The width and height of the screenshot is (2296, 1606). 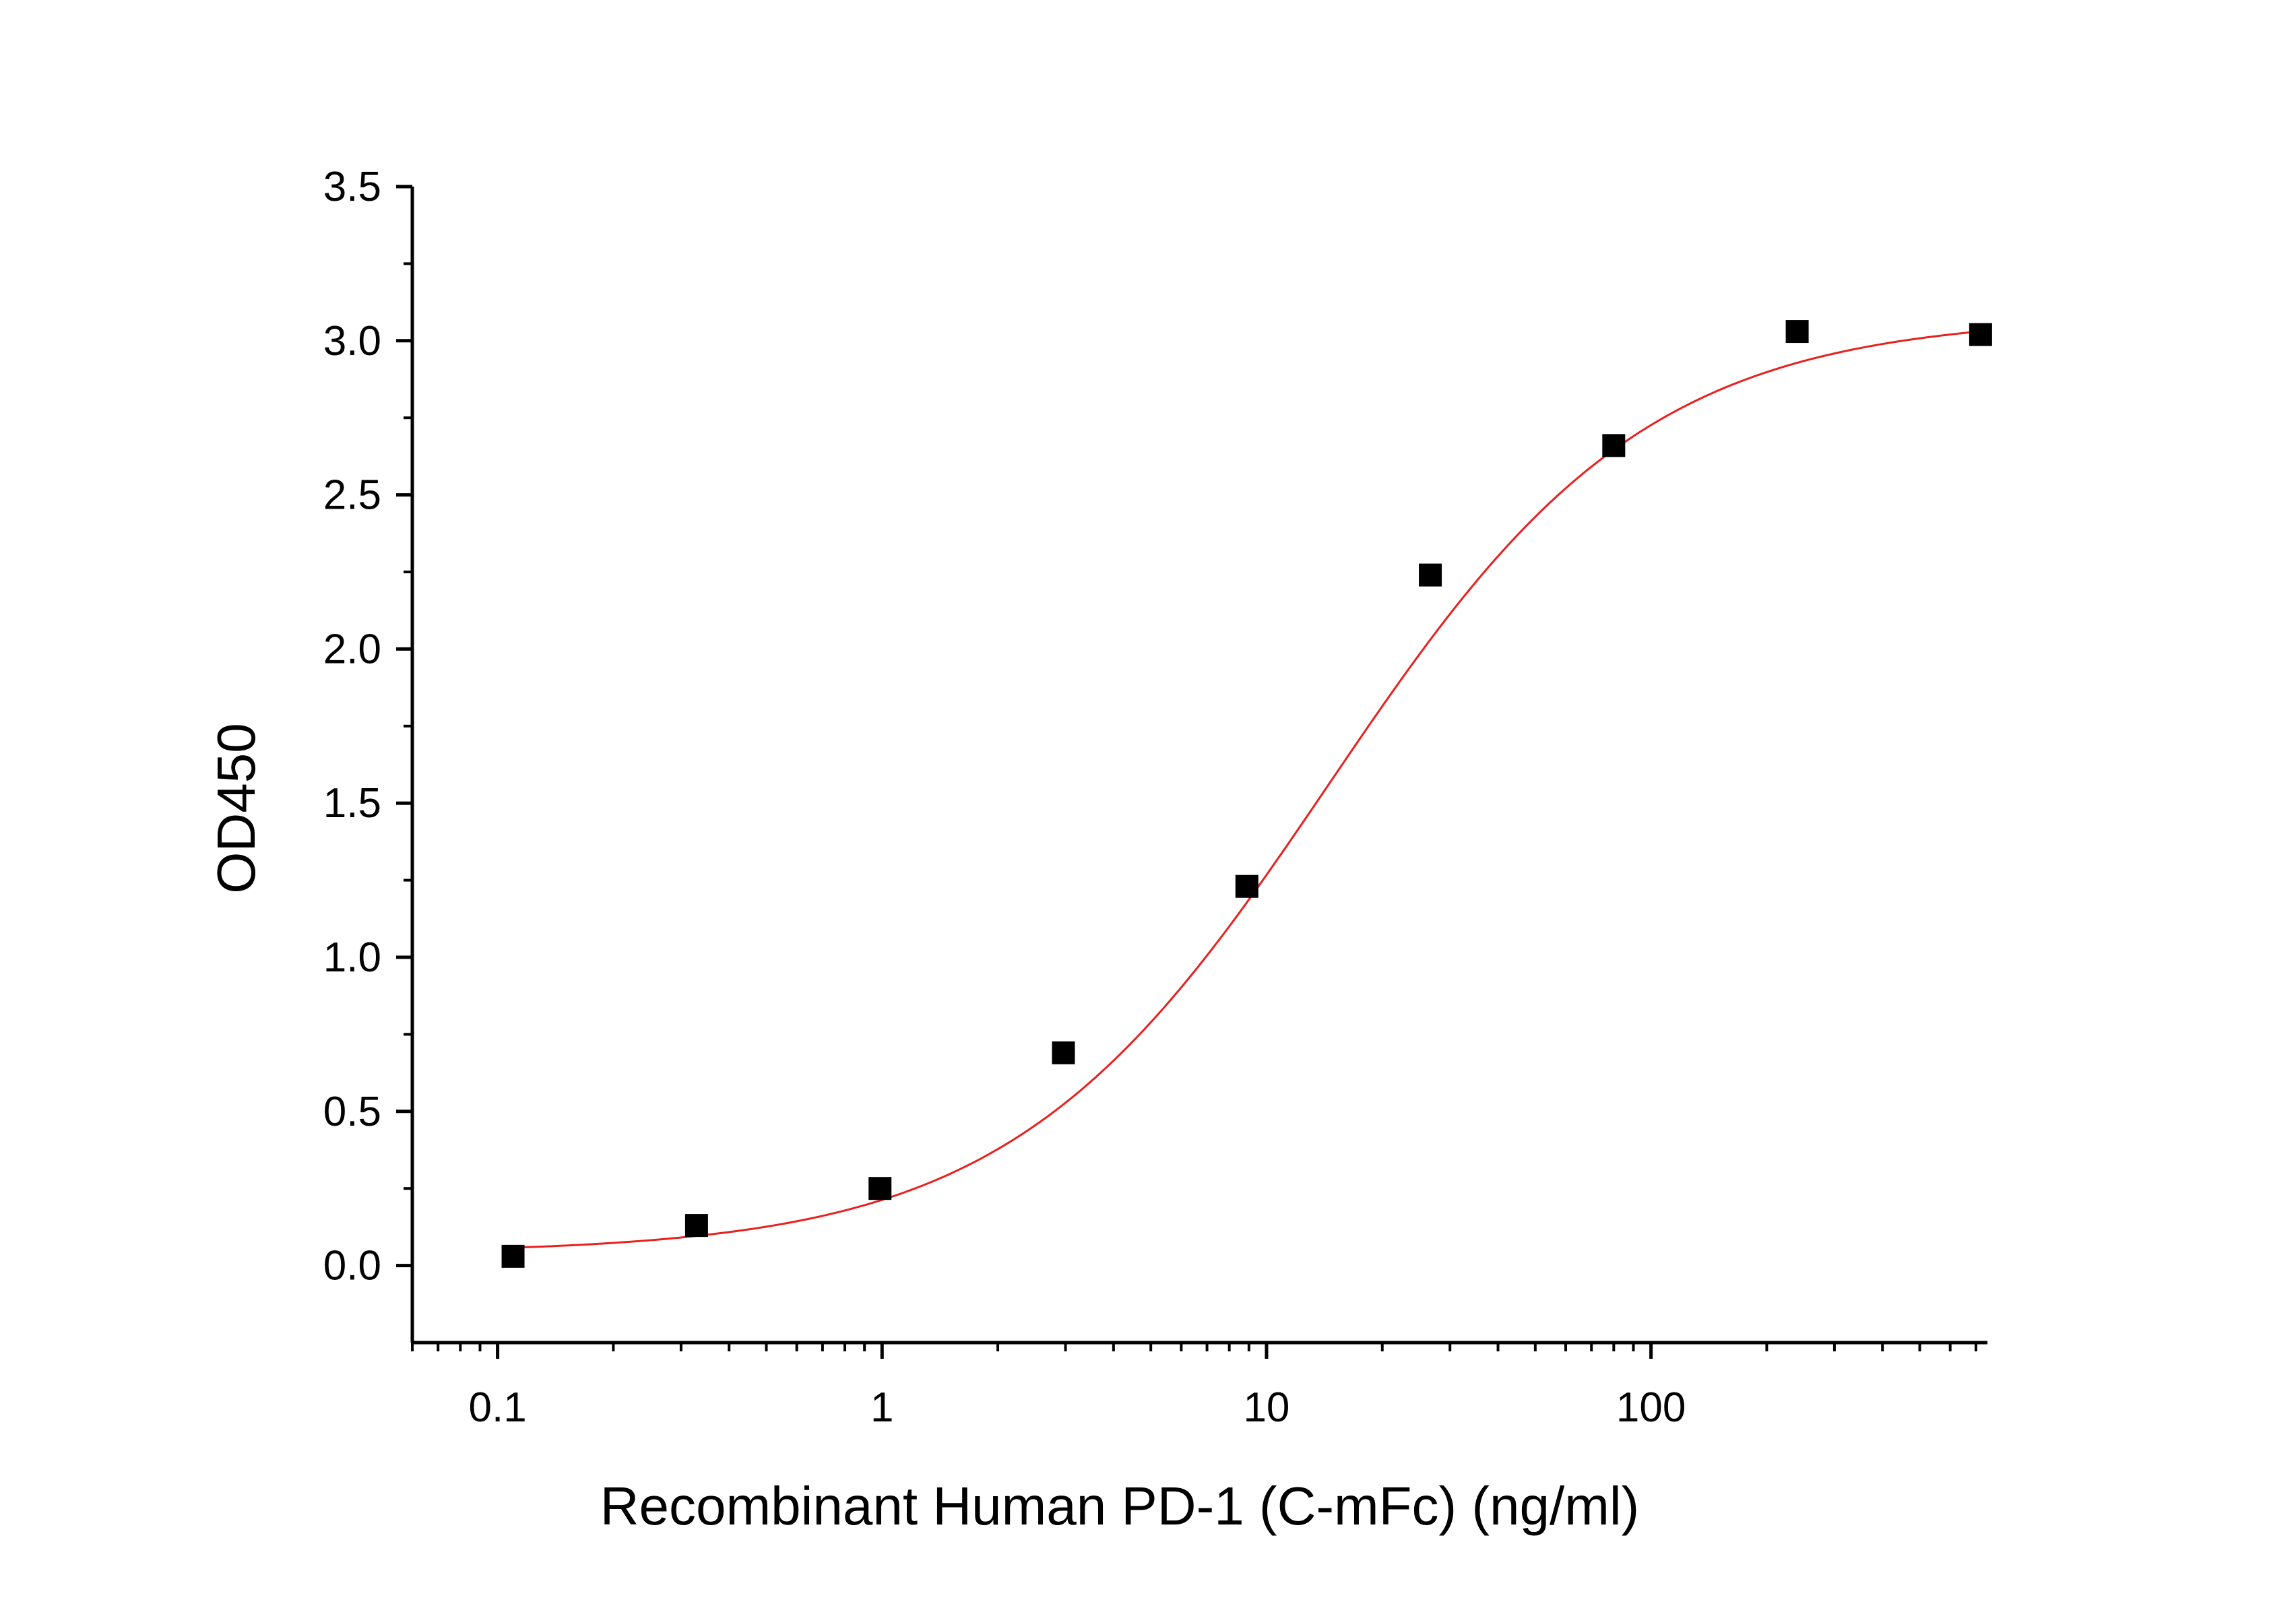 I want to click on y-tick-label: 3.5, so click(x=352, y=187).